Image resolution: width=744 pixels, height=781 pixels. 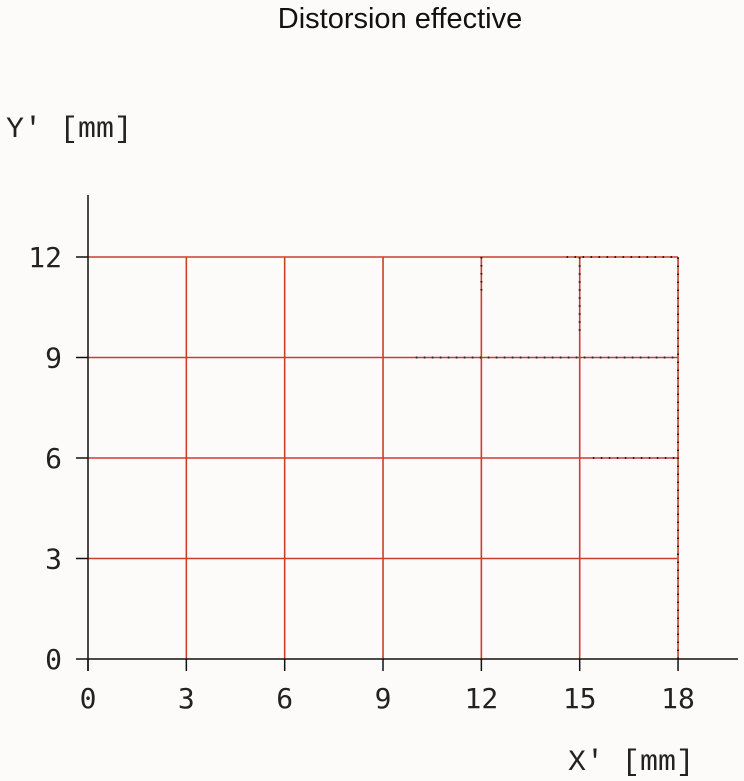 I want to click on y-tick-label-3: 3, so click(x=53, y=559).